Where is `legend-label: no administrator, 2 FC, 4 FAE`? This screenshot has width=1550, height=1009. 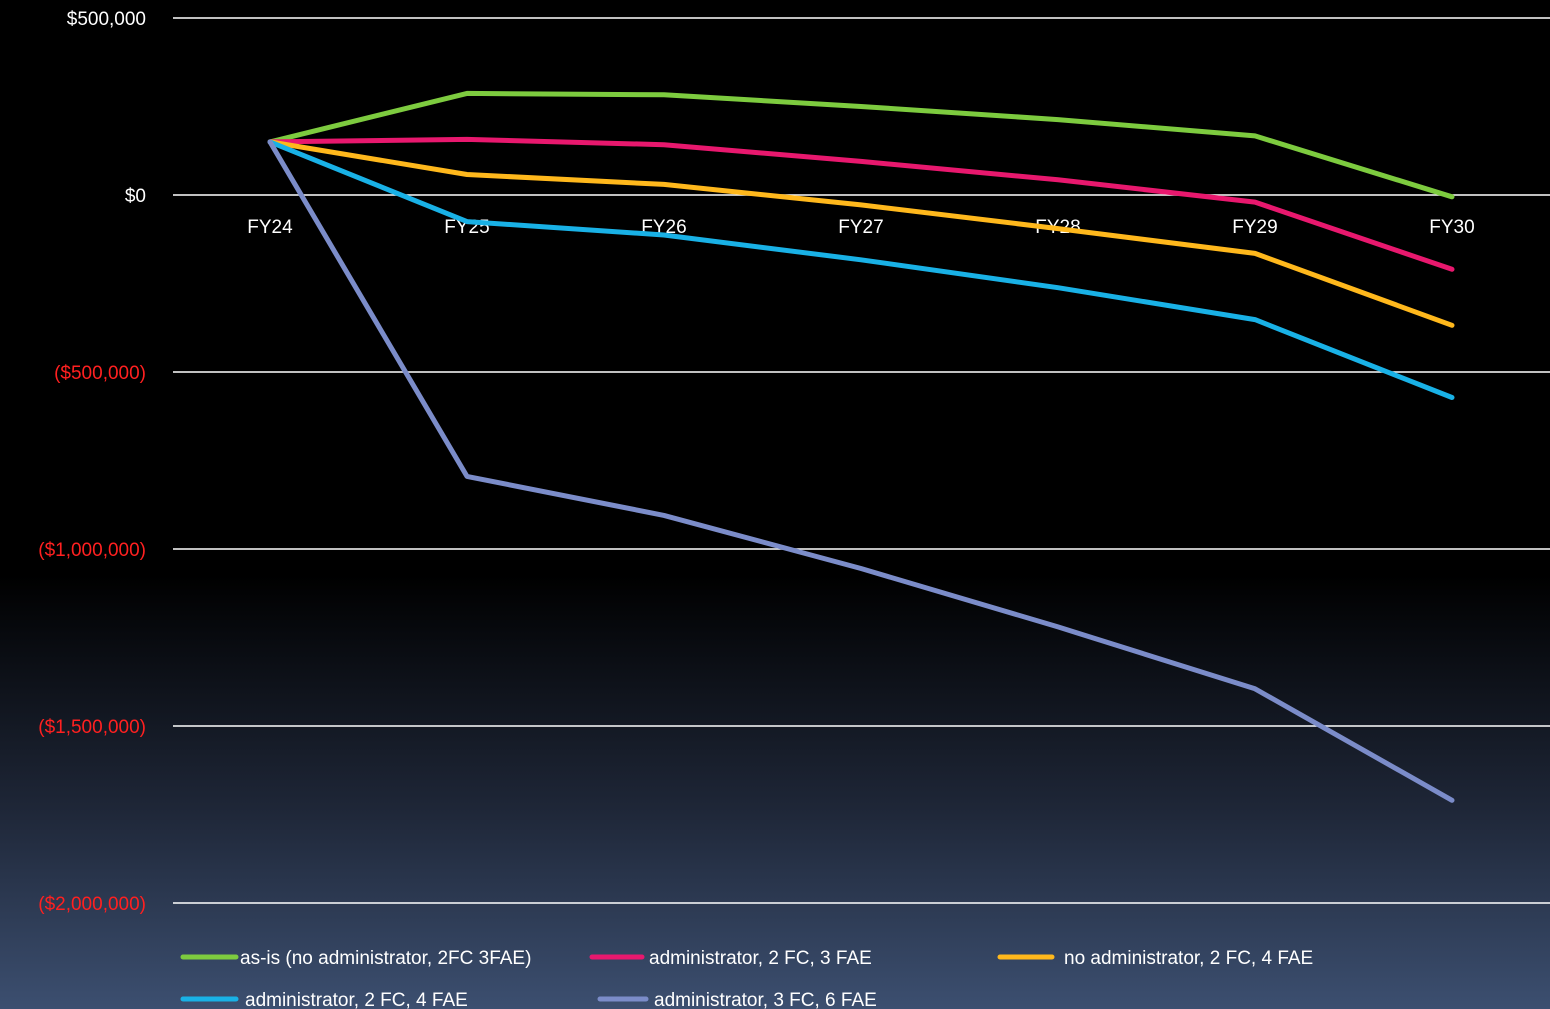
legend-label: no administrator, 2 FC, 4 FAE is located at coordinates (1188, 958).